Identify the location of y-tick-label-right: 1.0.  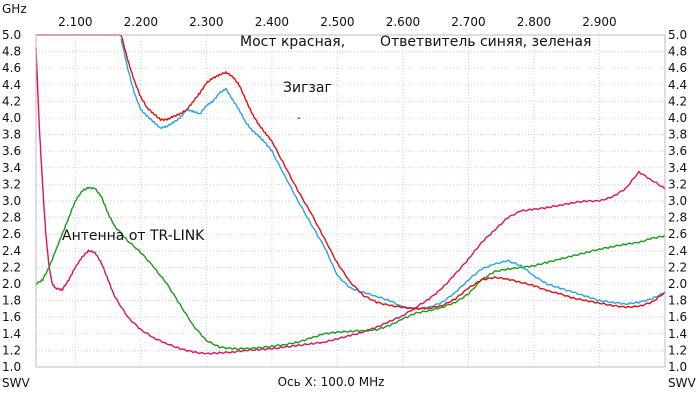
(677, 367).